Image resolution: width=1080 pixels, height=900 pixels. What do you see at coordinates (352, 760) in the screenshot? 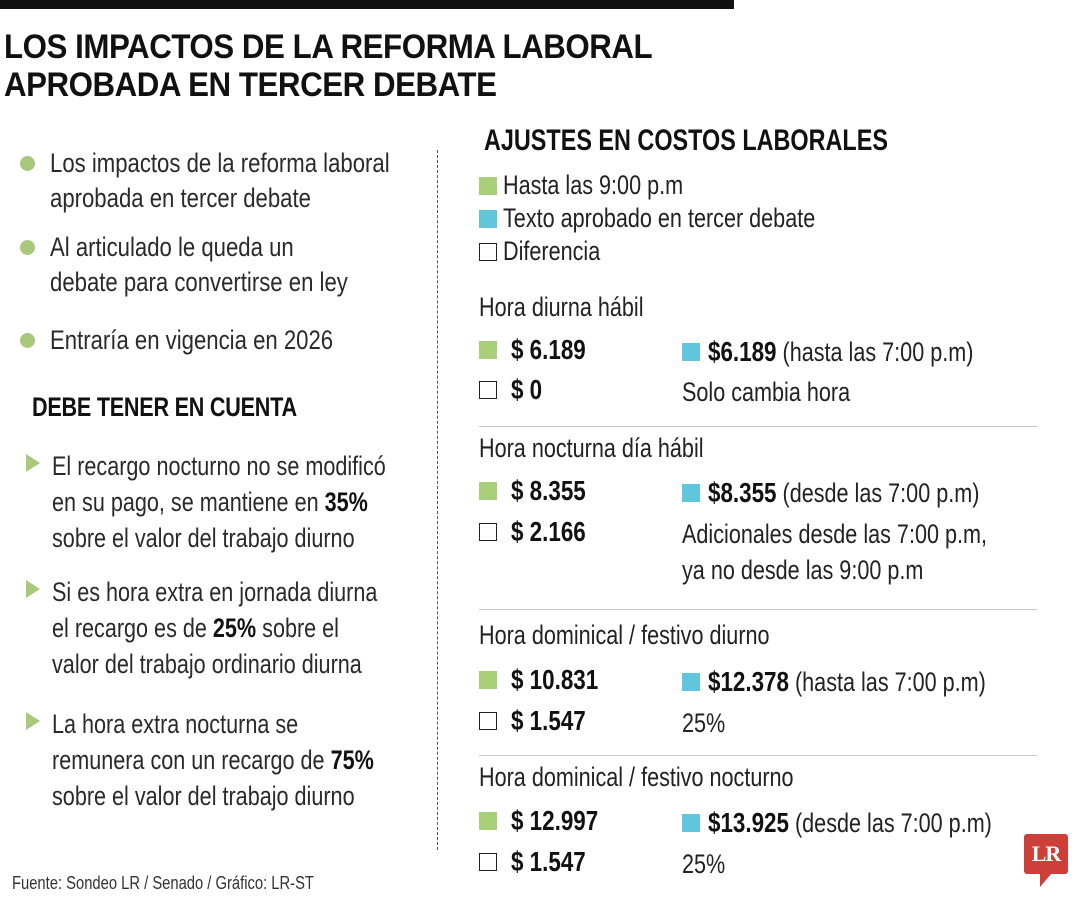
I see `tip-percentage: 75%` at bounding box center [352, 760].